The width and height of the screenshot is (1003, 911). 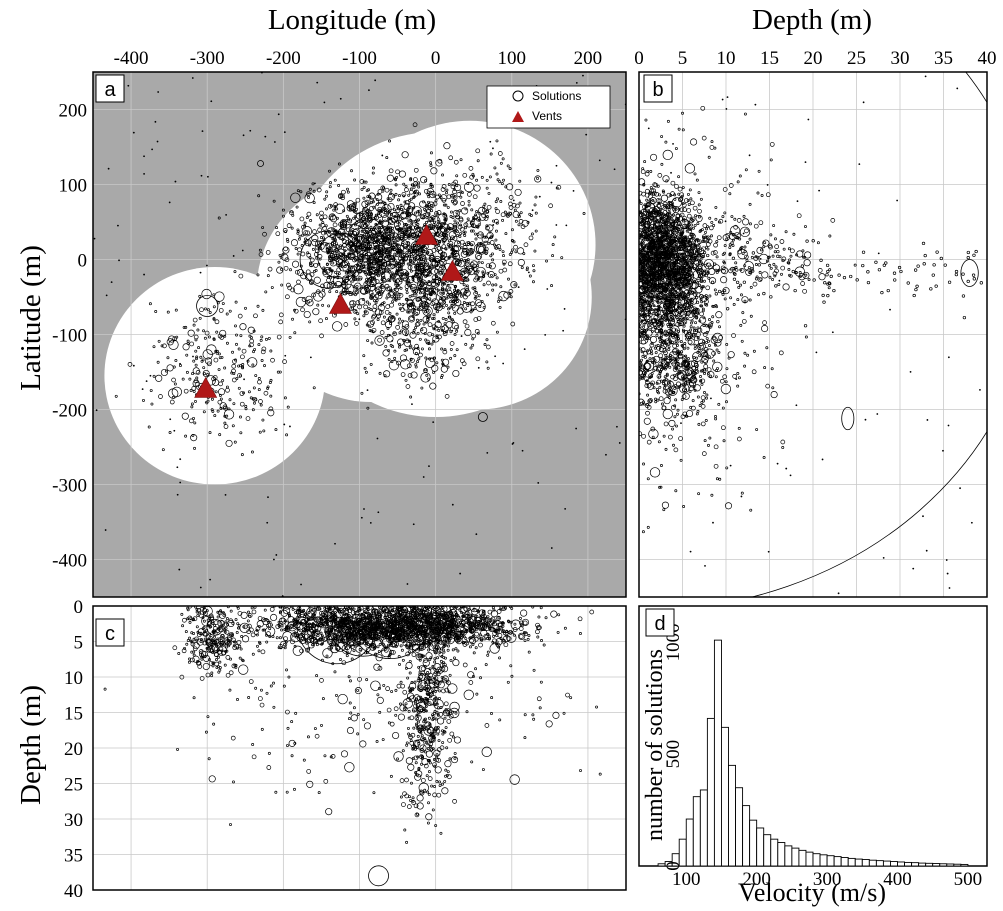 I want to click on panel-a-ylabel: Latitude (m), so click(x=31, y=318).